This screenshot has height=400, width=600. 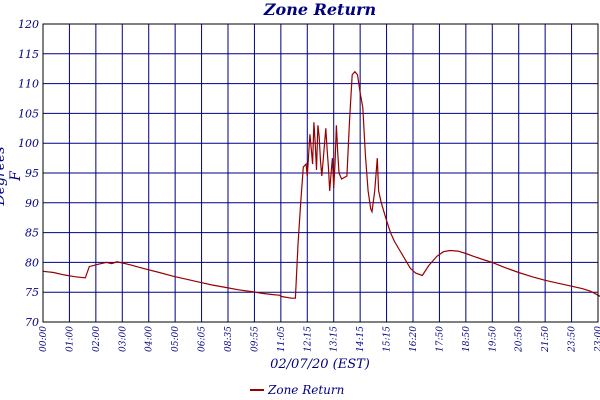 What do you see at coordinates (335, 339) in the screenshot?
I see `x-tick-label: 13:15` at bounding box center [335, 339].